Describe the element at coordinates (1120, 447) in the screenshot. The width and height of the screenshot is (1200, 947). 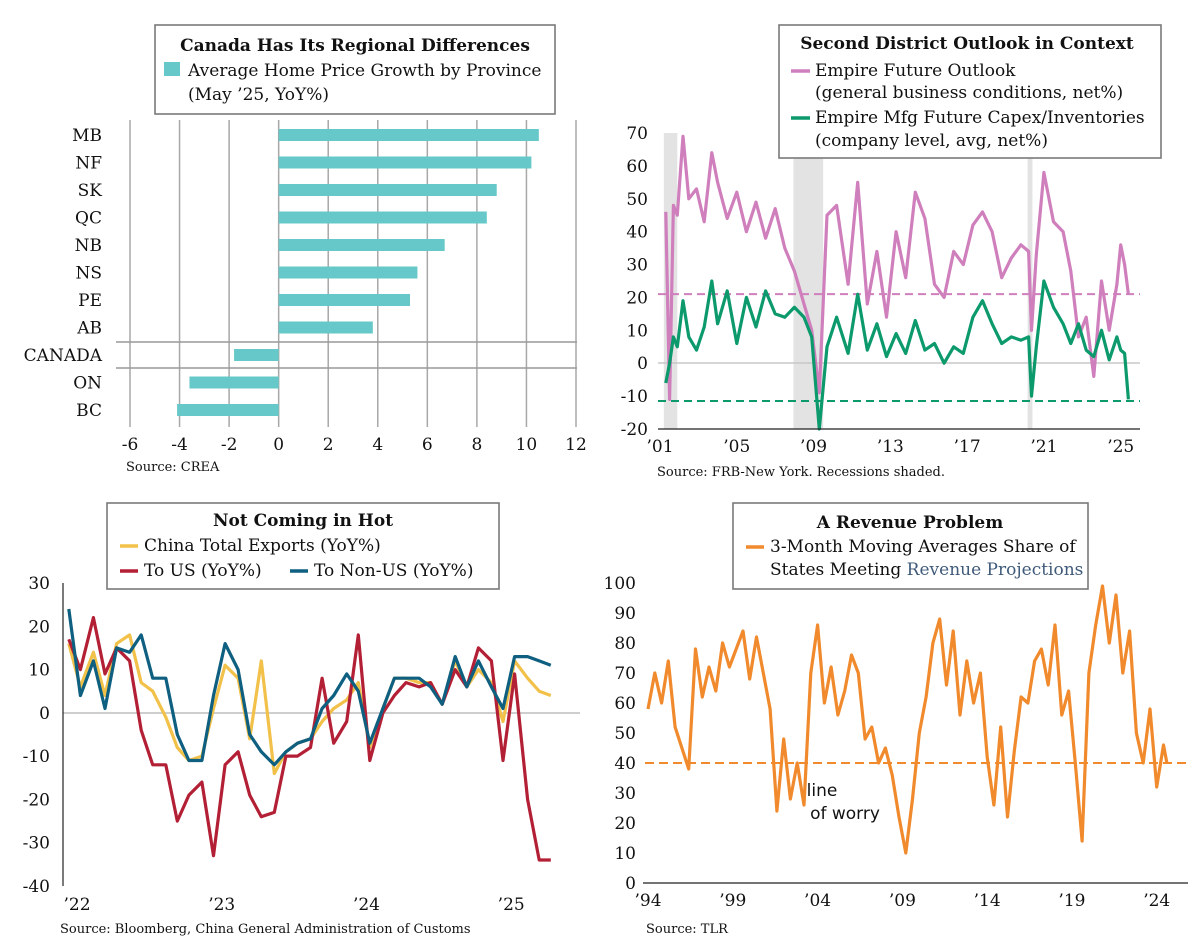
I see `empire-x-tick-label: ’25` at that location.